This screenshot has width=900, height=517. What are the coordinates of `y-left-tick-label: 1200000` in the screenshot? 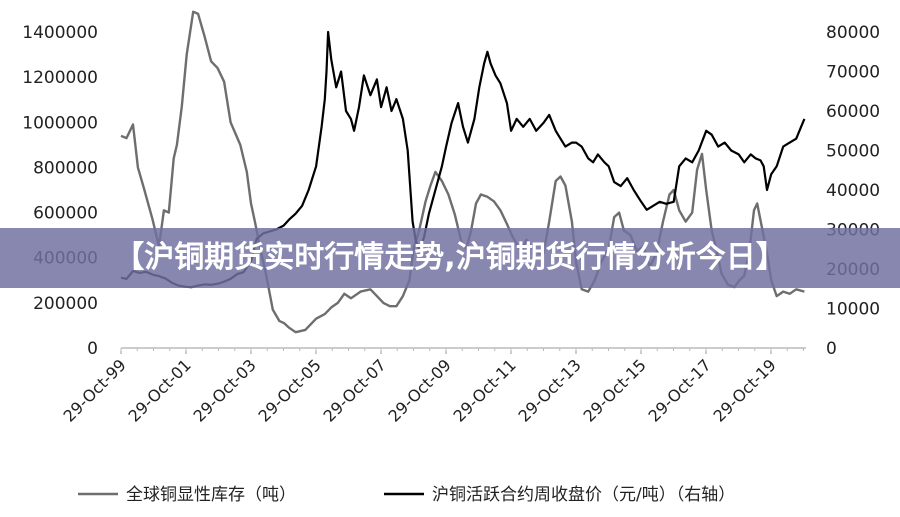 It's located at (60, 78).